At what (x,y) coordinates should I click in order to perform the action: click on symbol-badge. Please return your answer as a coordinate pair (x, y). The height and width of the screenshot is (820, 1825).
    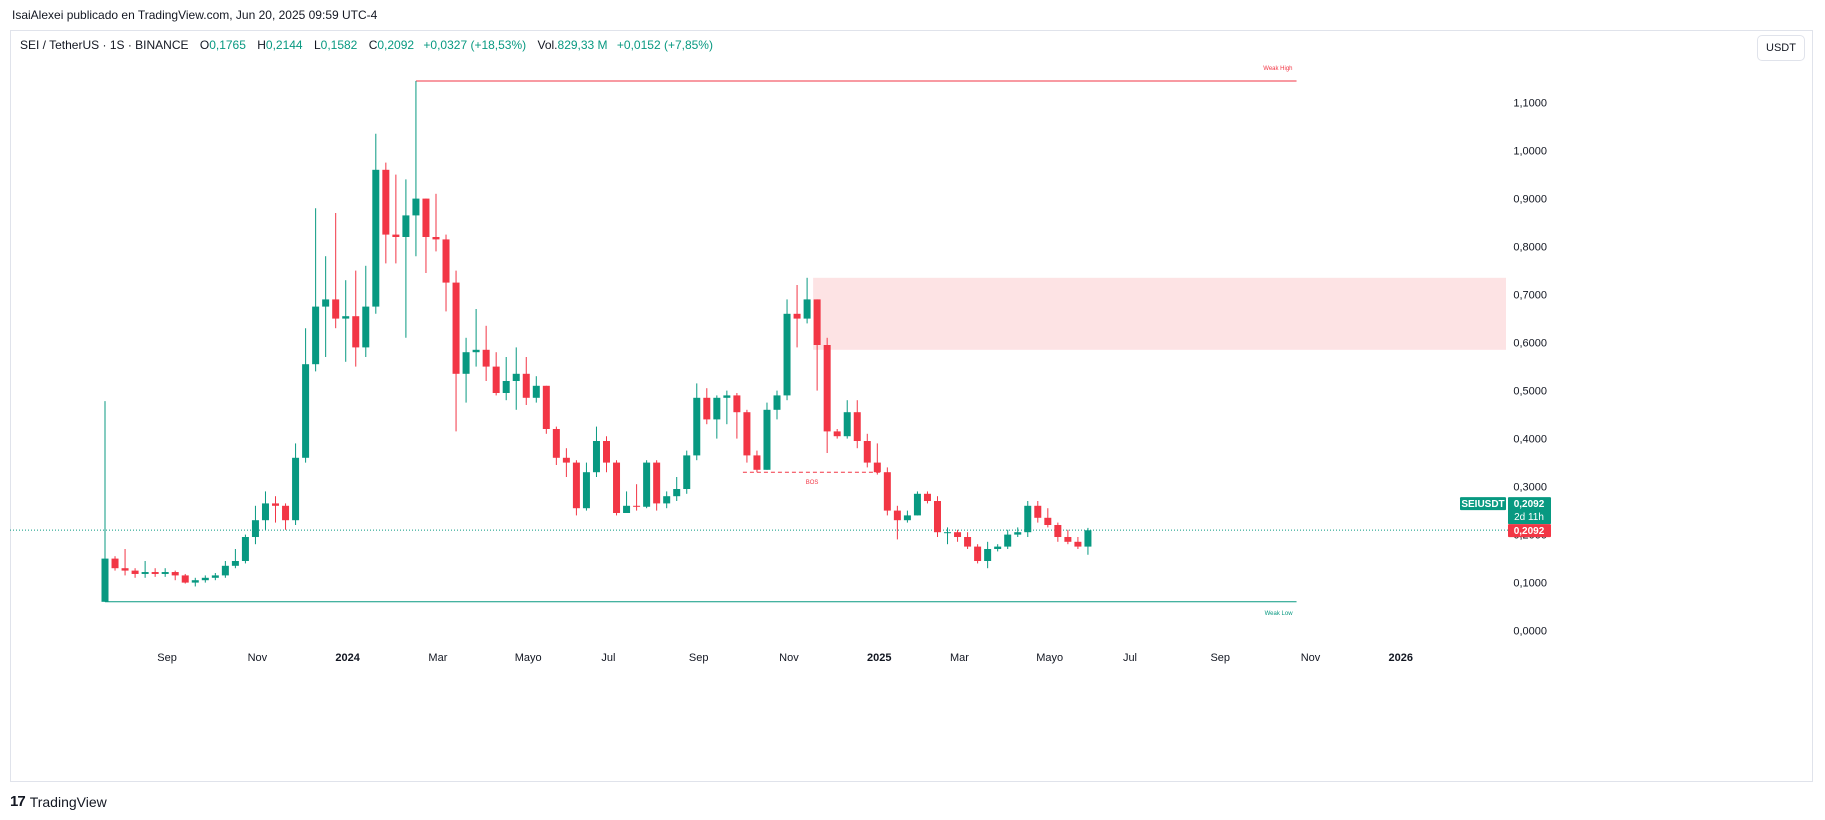
    Looking at the image, I should click on (1483, 504).